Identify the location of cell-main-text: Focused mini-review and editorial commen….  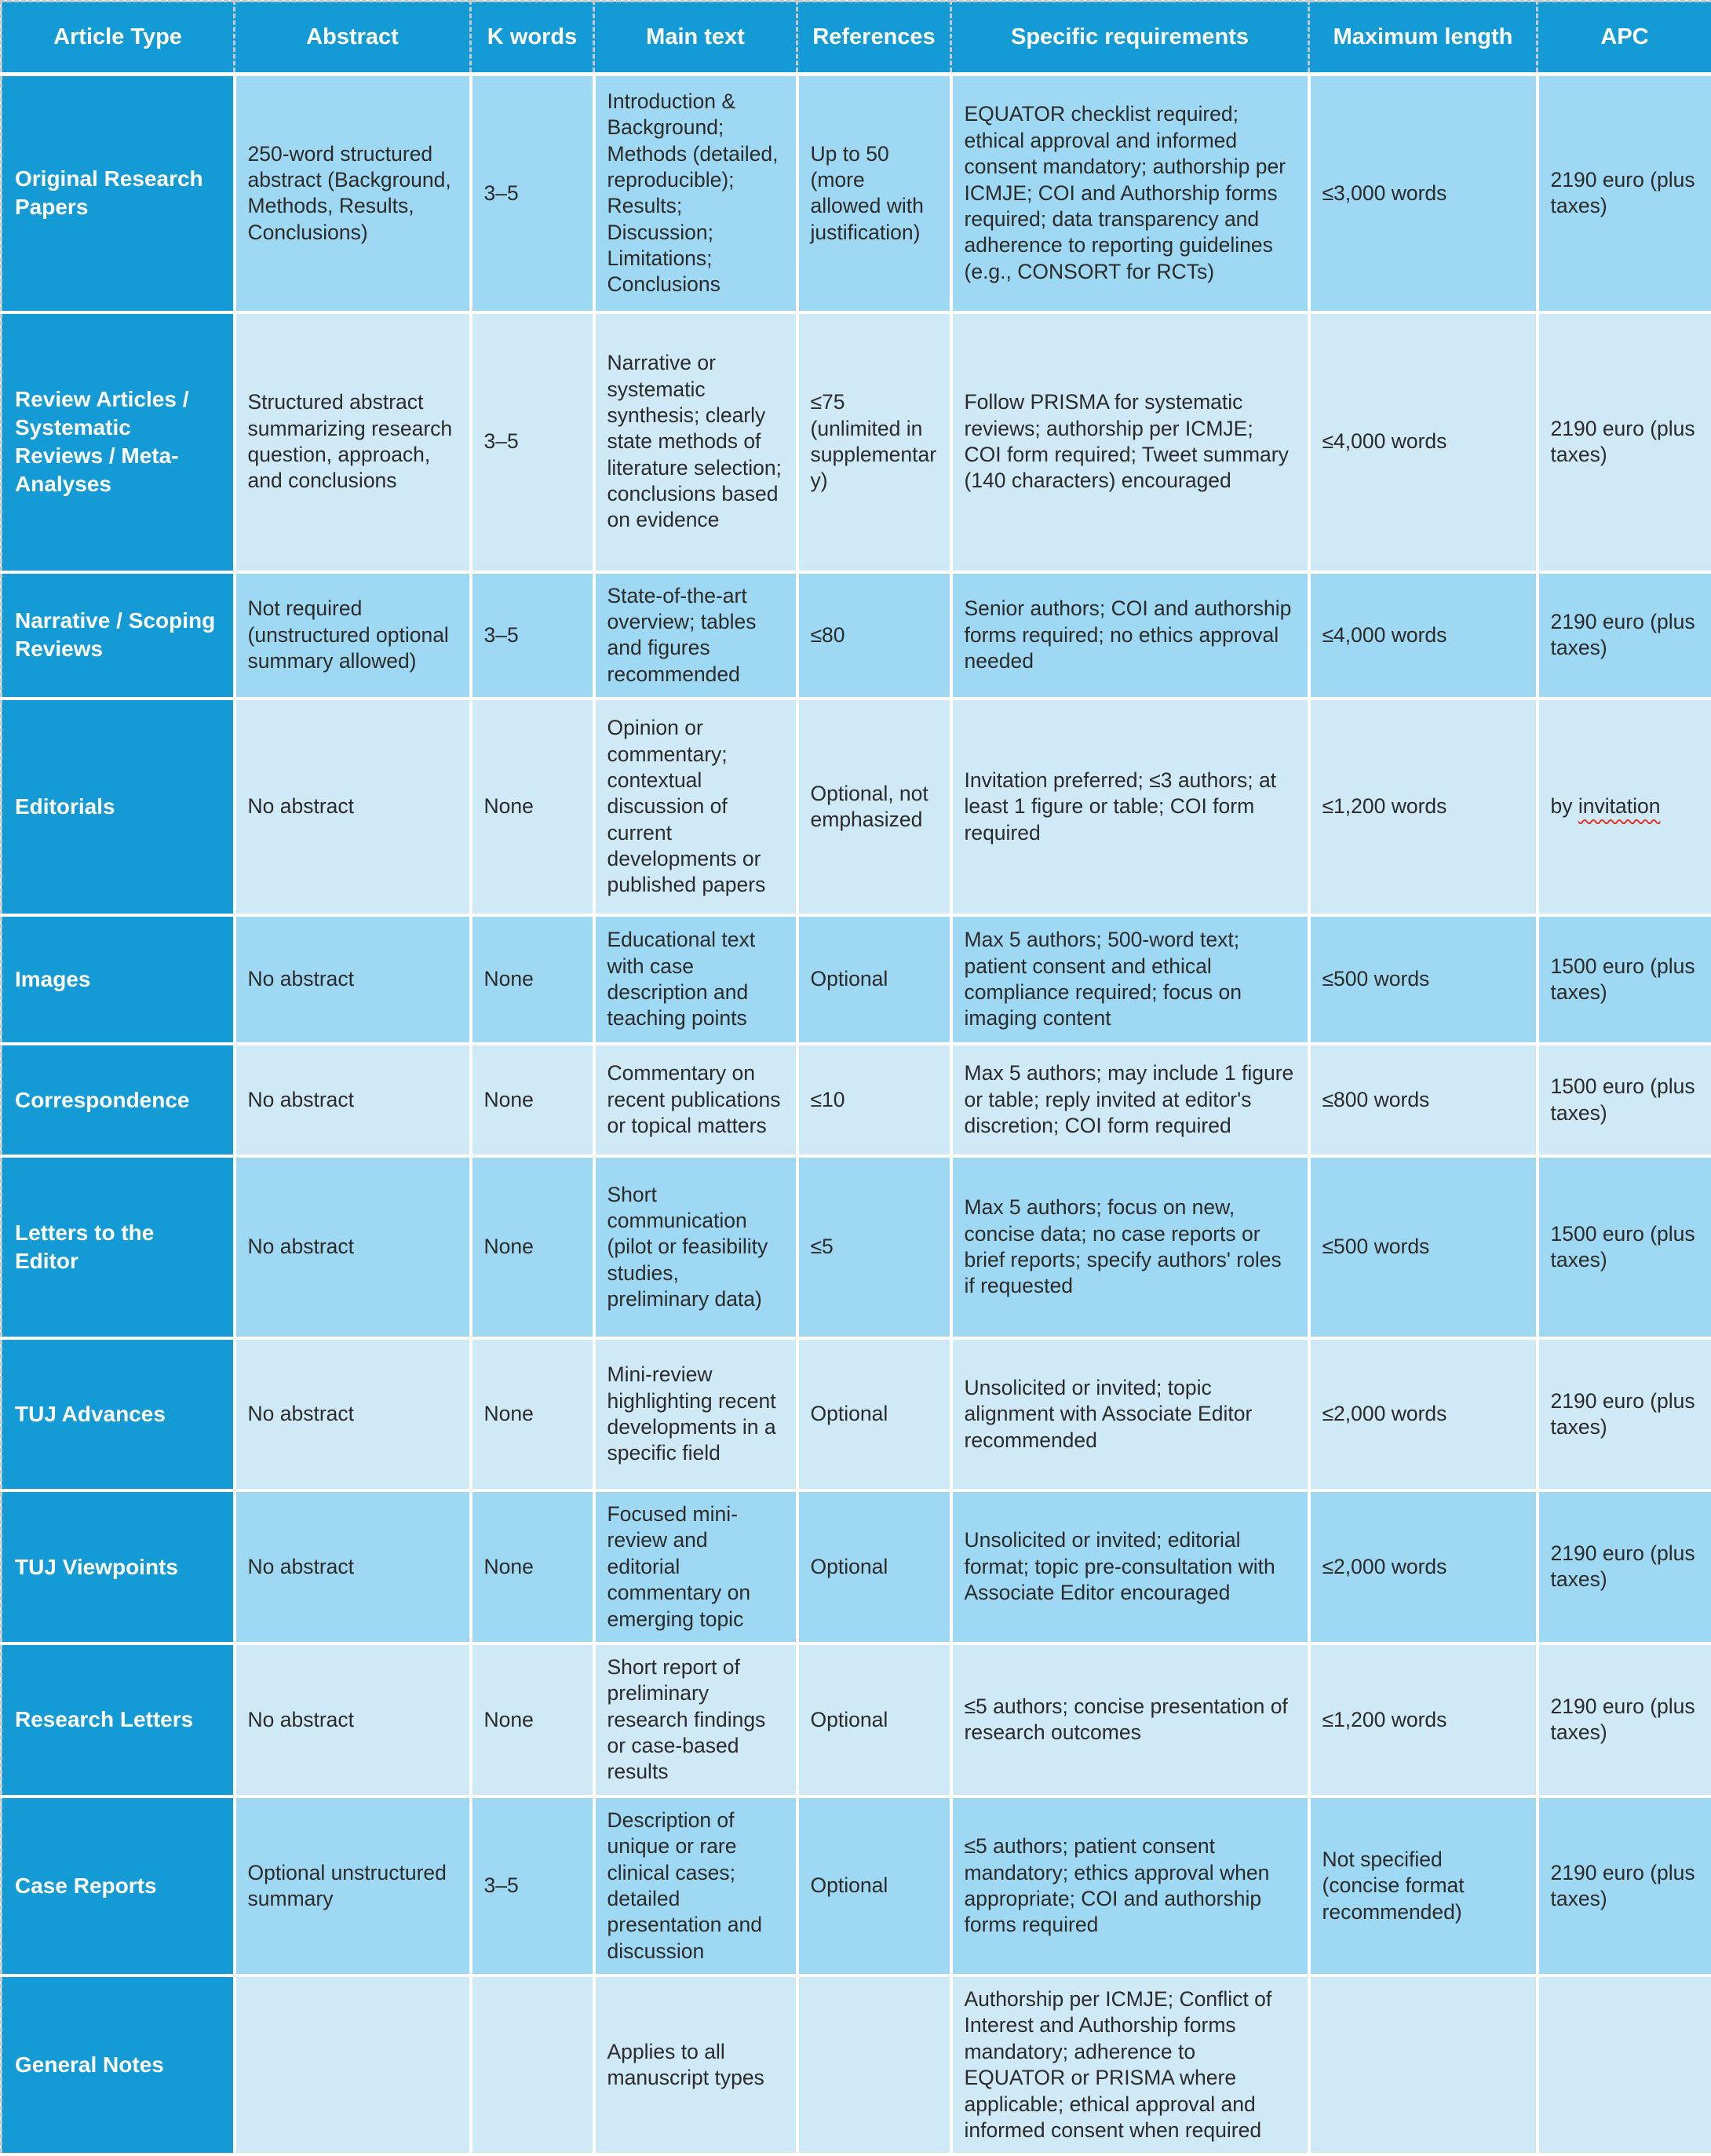
(695, 1567).